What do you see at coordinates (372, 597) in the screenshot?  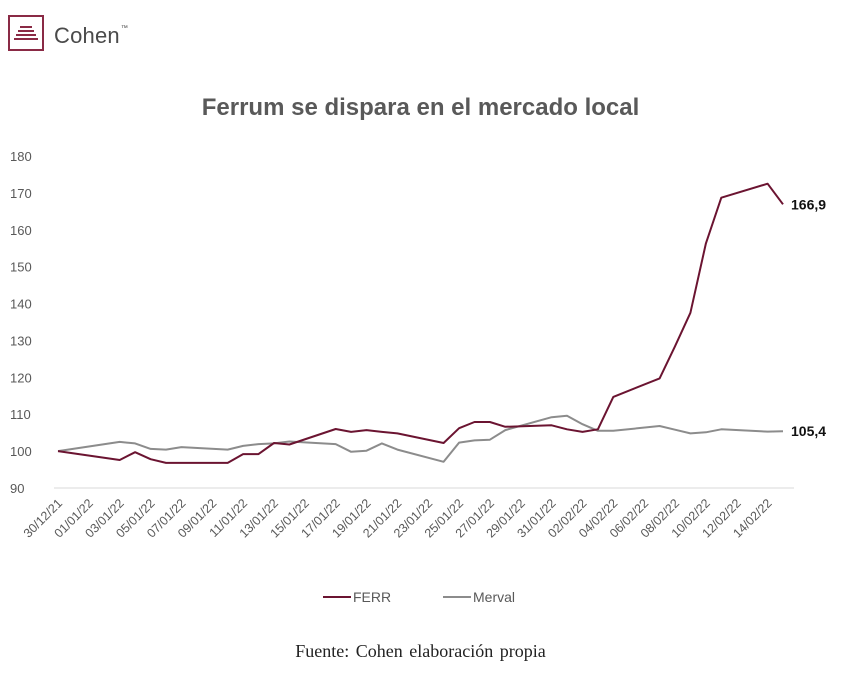 I see `legend-label-ferr: FERR` at bounding box center [372, 597].